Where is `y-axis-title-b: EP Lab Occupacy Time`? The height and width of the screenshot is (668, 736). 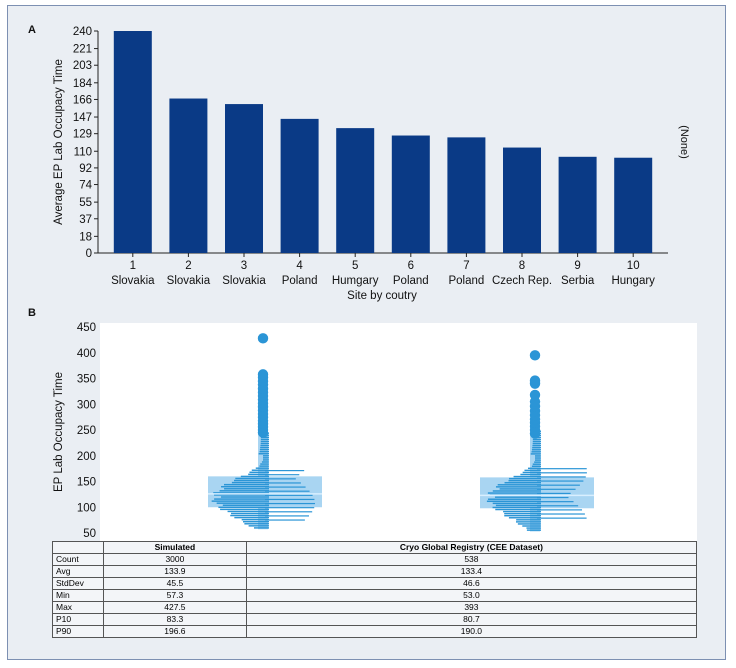
y-axis-title-b: EP Lab Occupacy Time is located at coordinates (59, 432).